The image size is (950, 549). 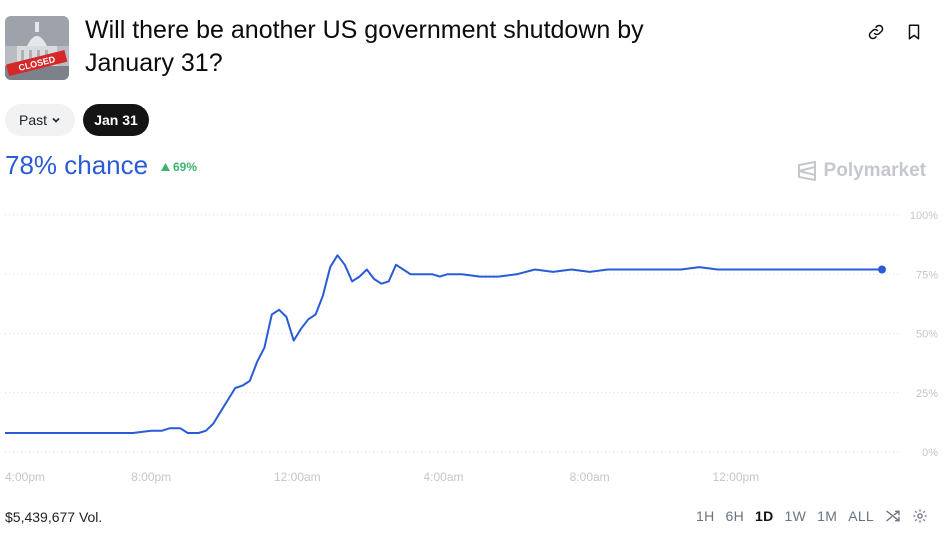 What do you see at coordinates (827, 516) in the screenshot?
I see `range-1m: 1M` at bounding box center [827, 516].